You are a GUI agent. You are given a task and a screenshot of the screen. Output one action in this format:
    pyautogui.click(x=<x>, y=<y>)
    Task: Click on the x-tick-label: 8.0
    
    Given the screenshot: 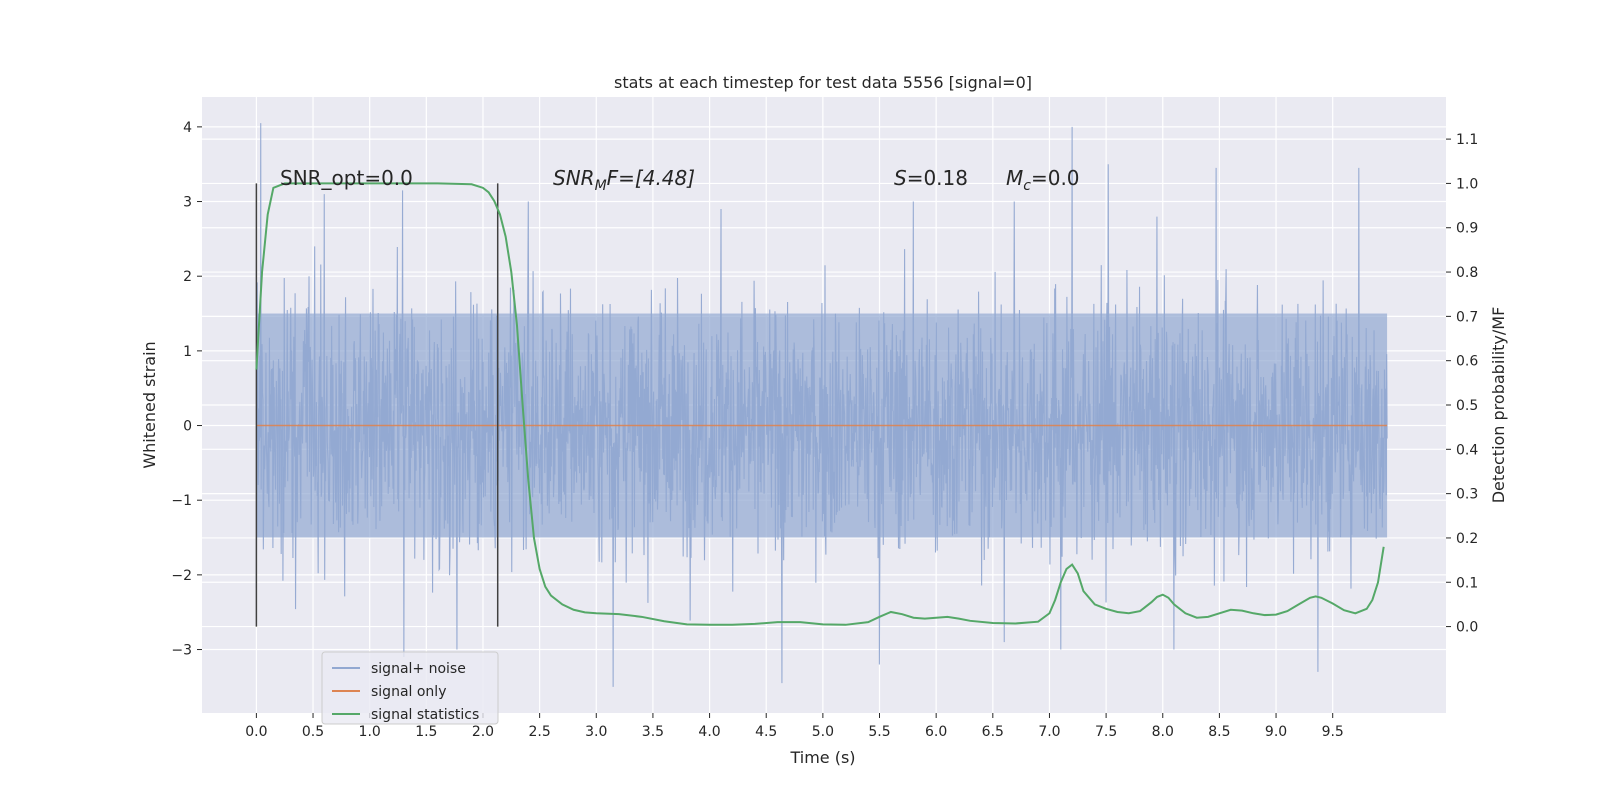 What is the action you would take?
    pyautogui.click(x=1163, y=732)
    